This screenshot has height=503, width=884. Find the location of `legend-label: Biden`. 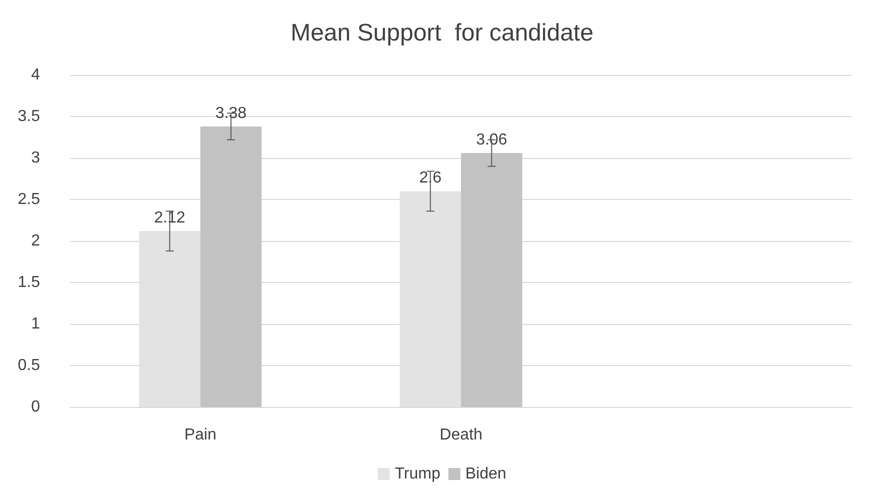

legend-label: Biden is located at coordinates (485, 474).